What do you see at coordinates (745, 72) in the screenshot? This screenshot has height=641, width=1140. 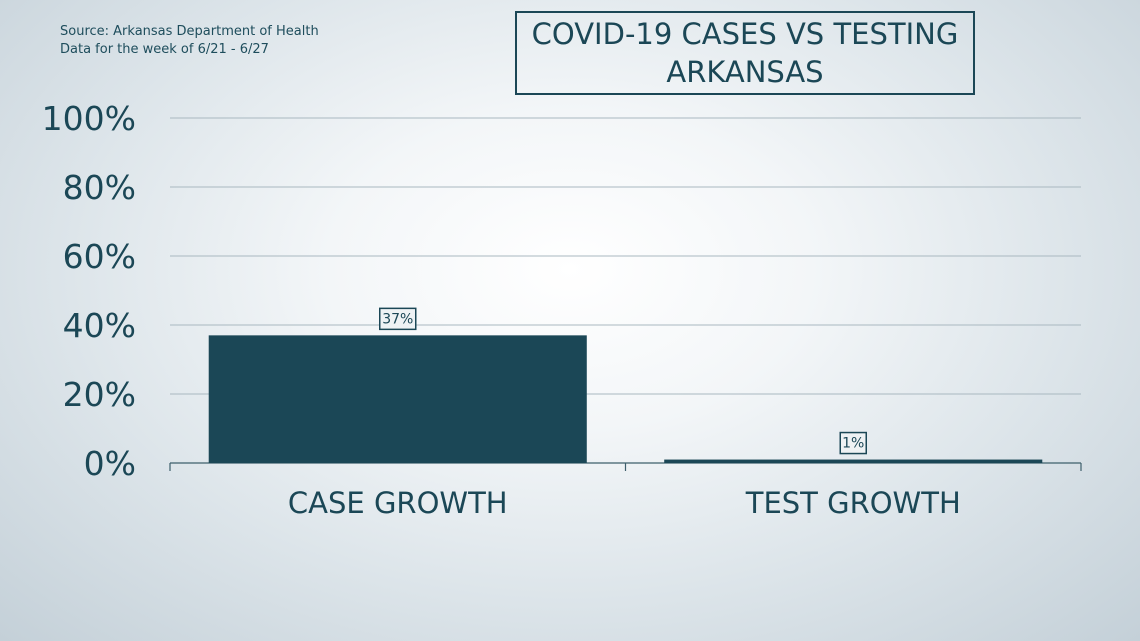 I see `chart-title-line2: ARKANSAS` at bounding box center [745, 72].